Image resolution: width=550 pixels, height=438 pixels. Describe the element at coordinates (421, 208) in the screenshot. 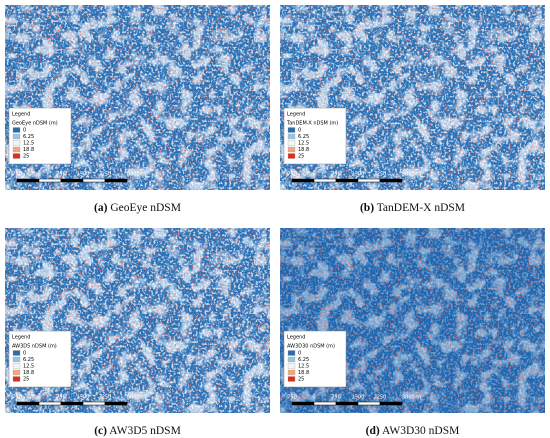

I see `caption-text: TanDEM-X nDSM` at that location.